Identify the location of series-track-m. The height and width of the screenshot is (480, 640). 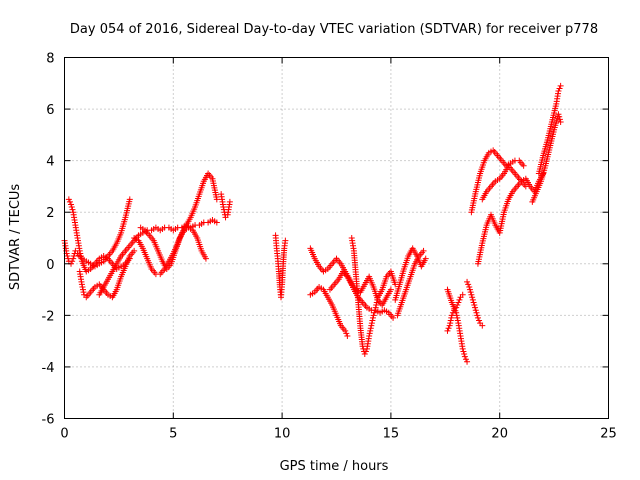
(410, 274).